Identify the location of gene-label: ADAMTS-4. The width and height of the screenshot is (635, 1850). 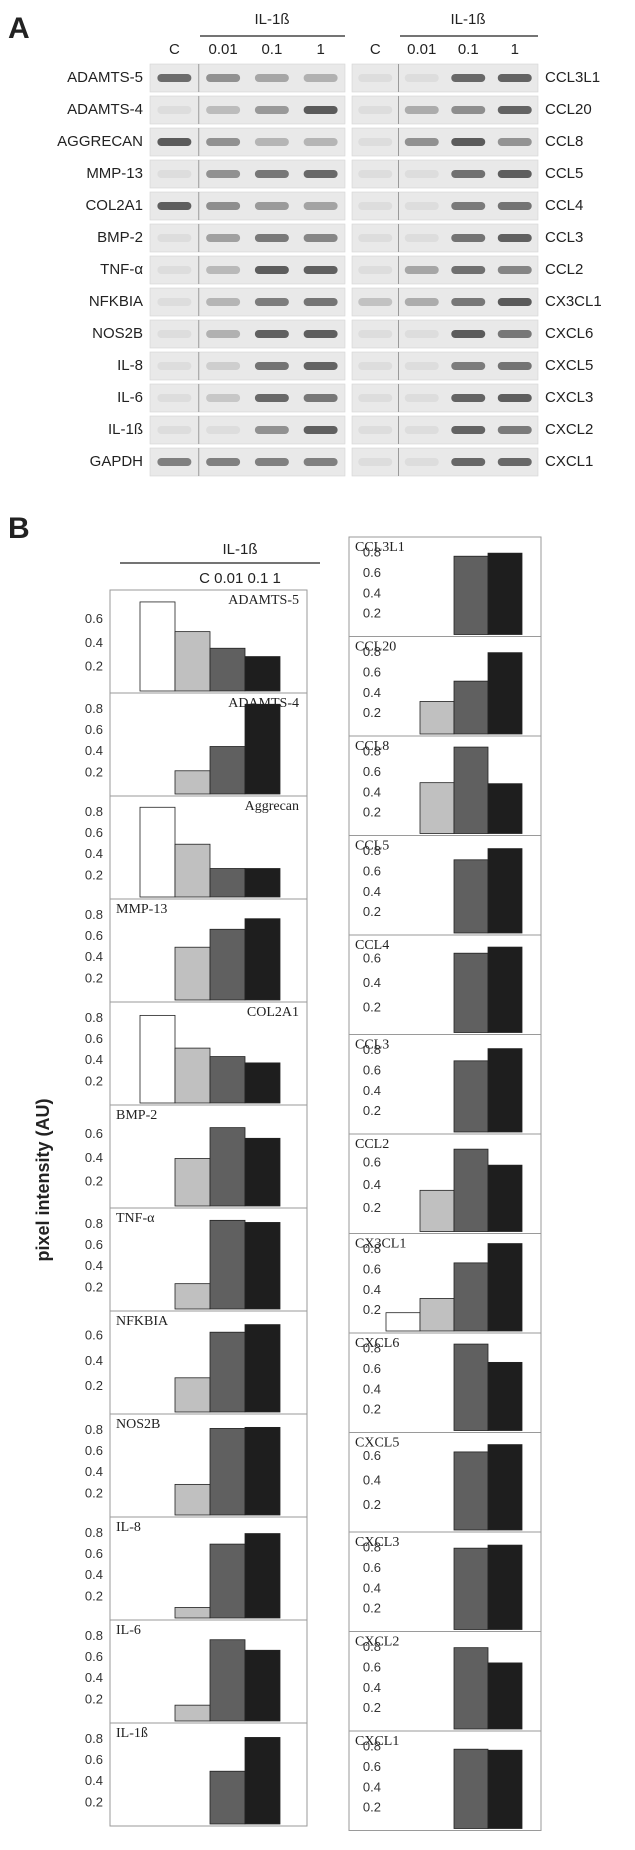
(105, 109).